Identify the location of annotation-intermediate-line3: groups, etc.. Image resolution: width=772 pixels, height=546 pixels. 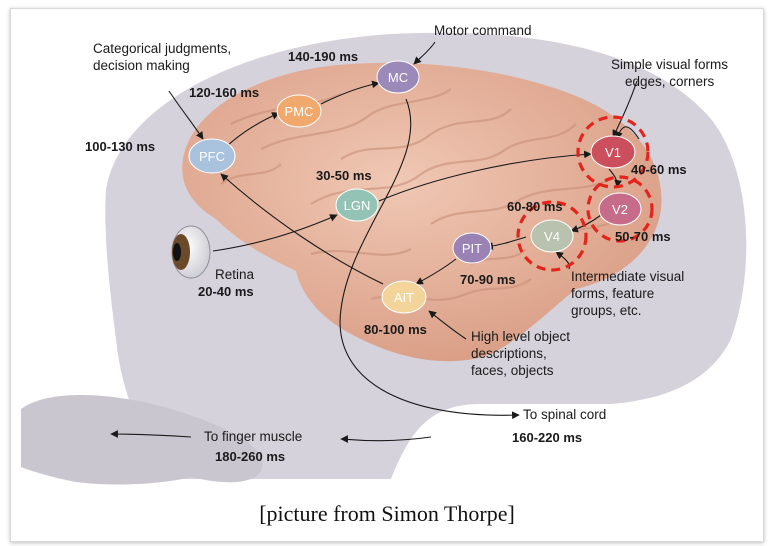
(606, 310).